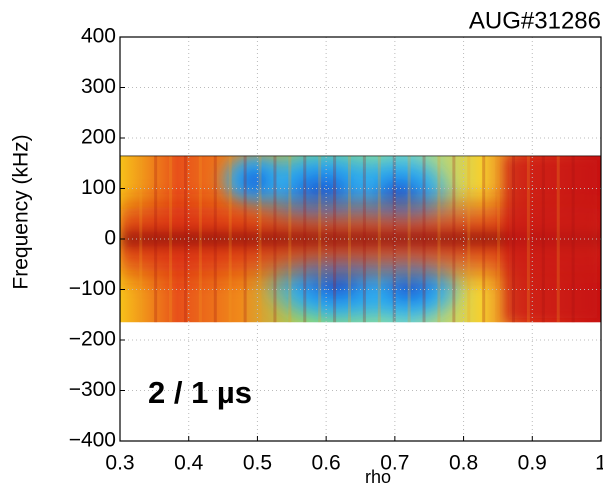 The image size is (603, 490). What do you see at coordinates (21, 211) in the screenshot?
I see `y-axis-label: Frequency (kHz)` at bounding box center [21, 211].